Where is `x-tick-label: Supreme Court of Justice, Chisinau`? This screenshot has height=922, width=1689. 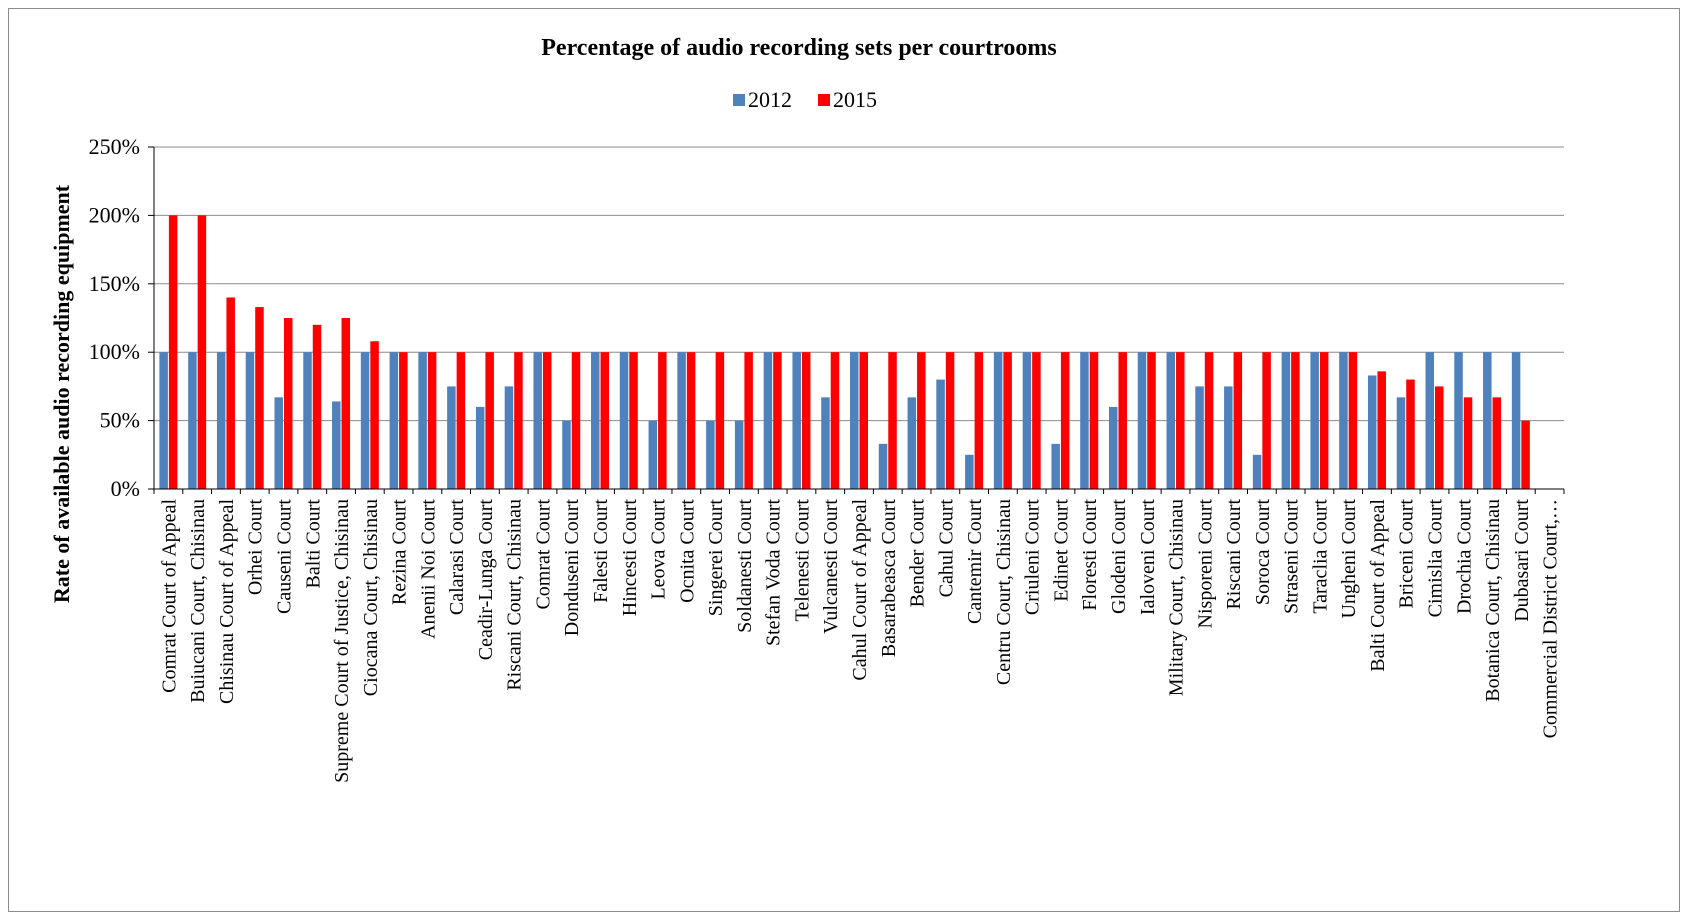
x-tick-label: Supreme Court of Justice, Chisinau is located at coordinates (342, 641).